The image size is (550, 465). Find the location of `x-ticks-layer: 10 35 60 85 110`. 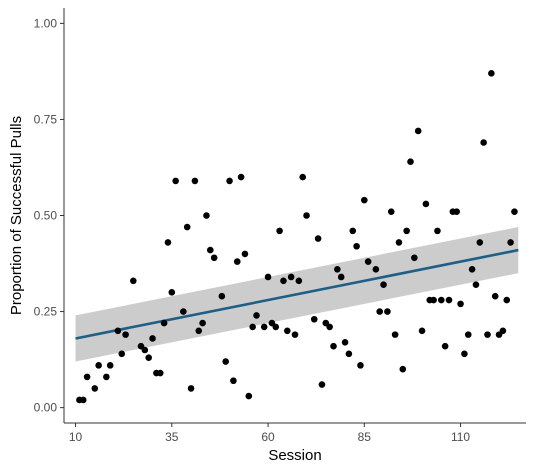

x-ticks-layer: 10 35 60 85 110 is located at coordinates (269, 433).